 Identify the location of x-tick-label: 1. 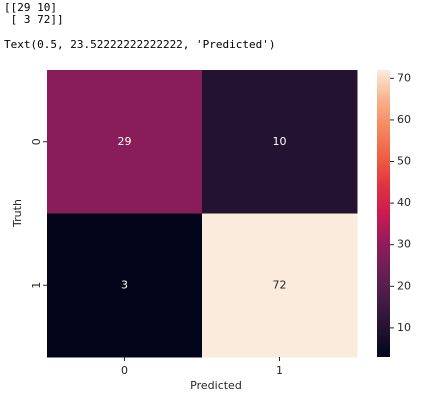
(279, 370).